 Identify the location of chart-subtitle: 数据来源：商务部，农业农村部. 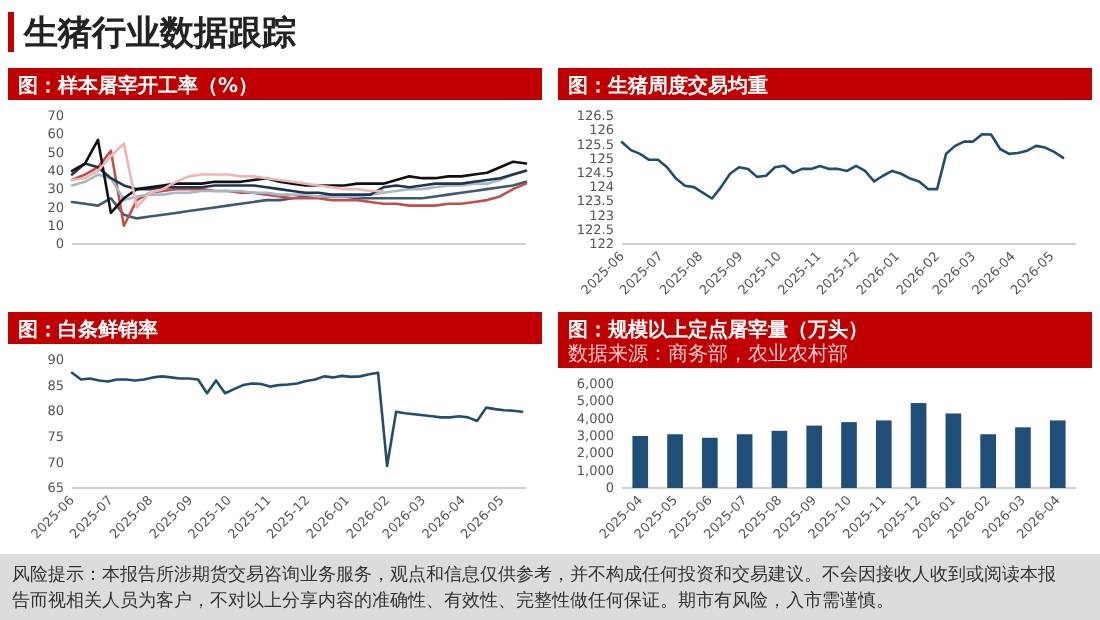
(708, 354).